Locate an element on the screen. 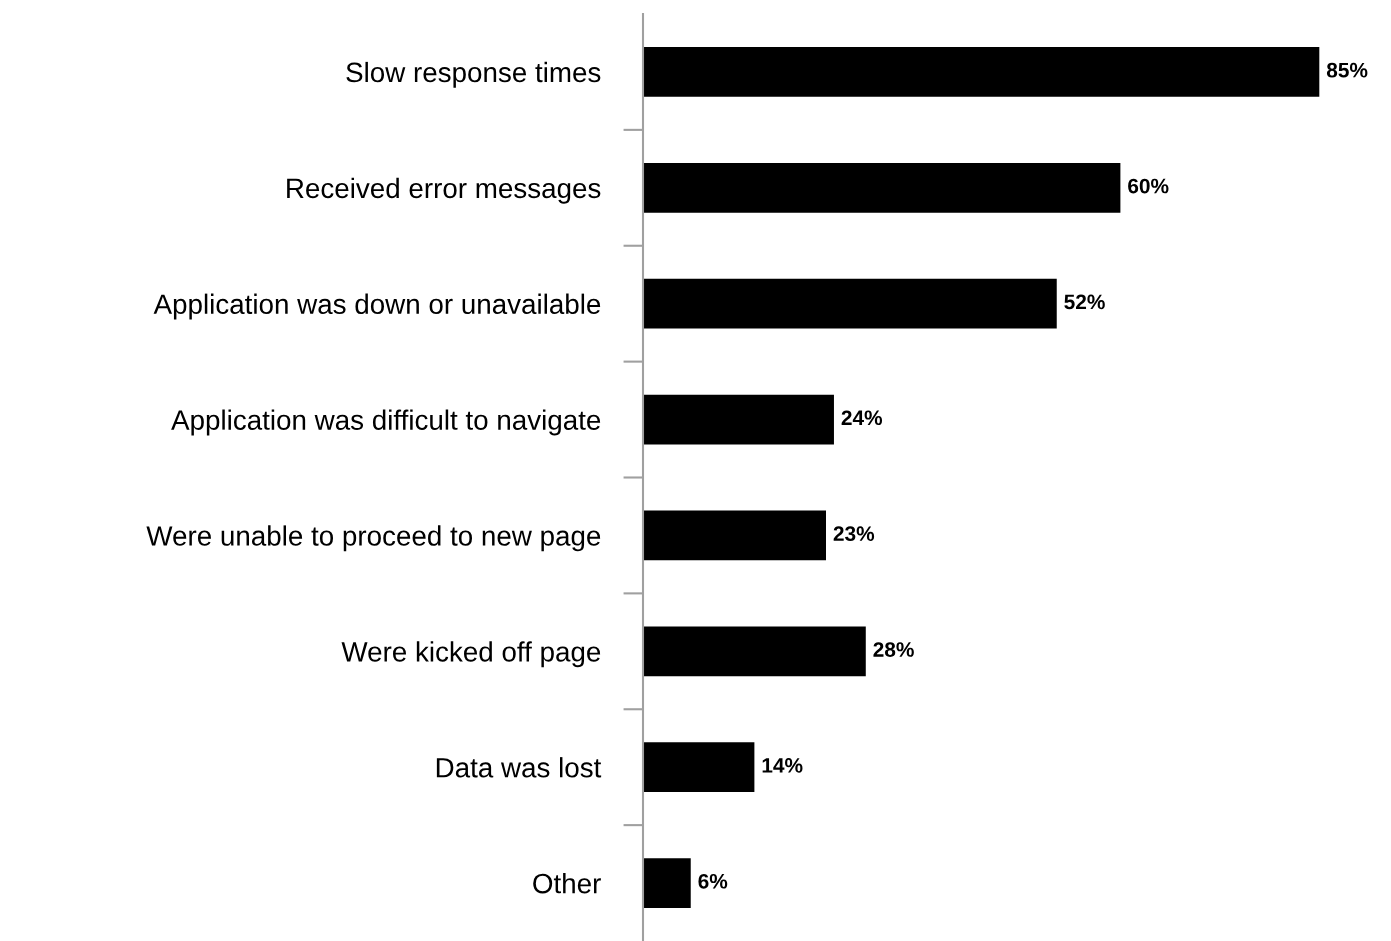 The height and width of the screenshot is (941, 1391). data-label: 60% is located at coordinates (1148, 186).